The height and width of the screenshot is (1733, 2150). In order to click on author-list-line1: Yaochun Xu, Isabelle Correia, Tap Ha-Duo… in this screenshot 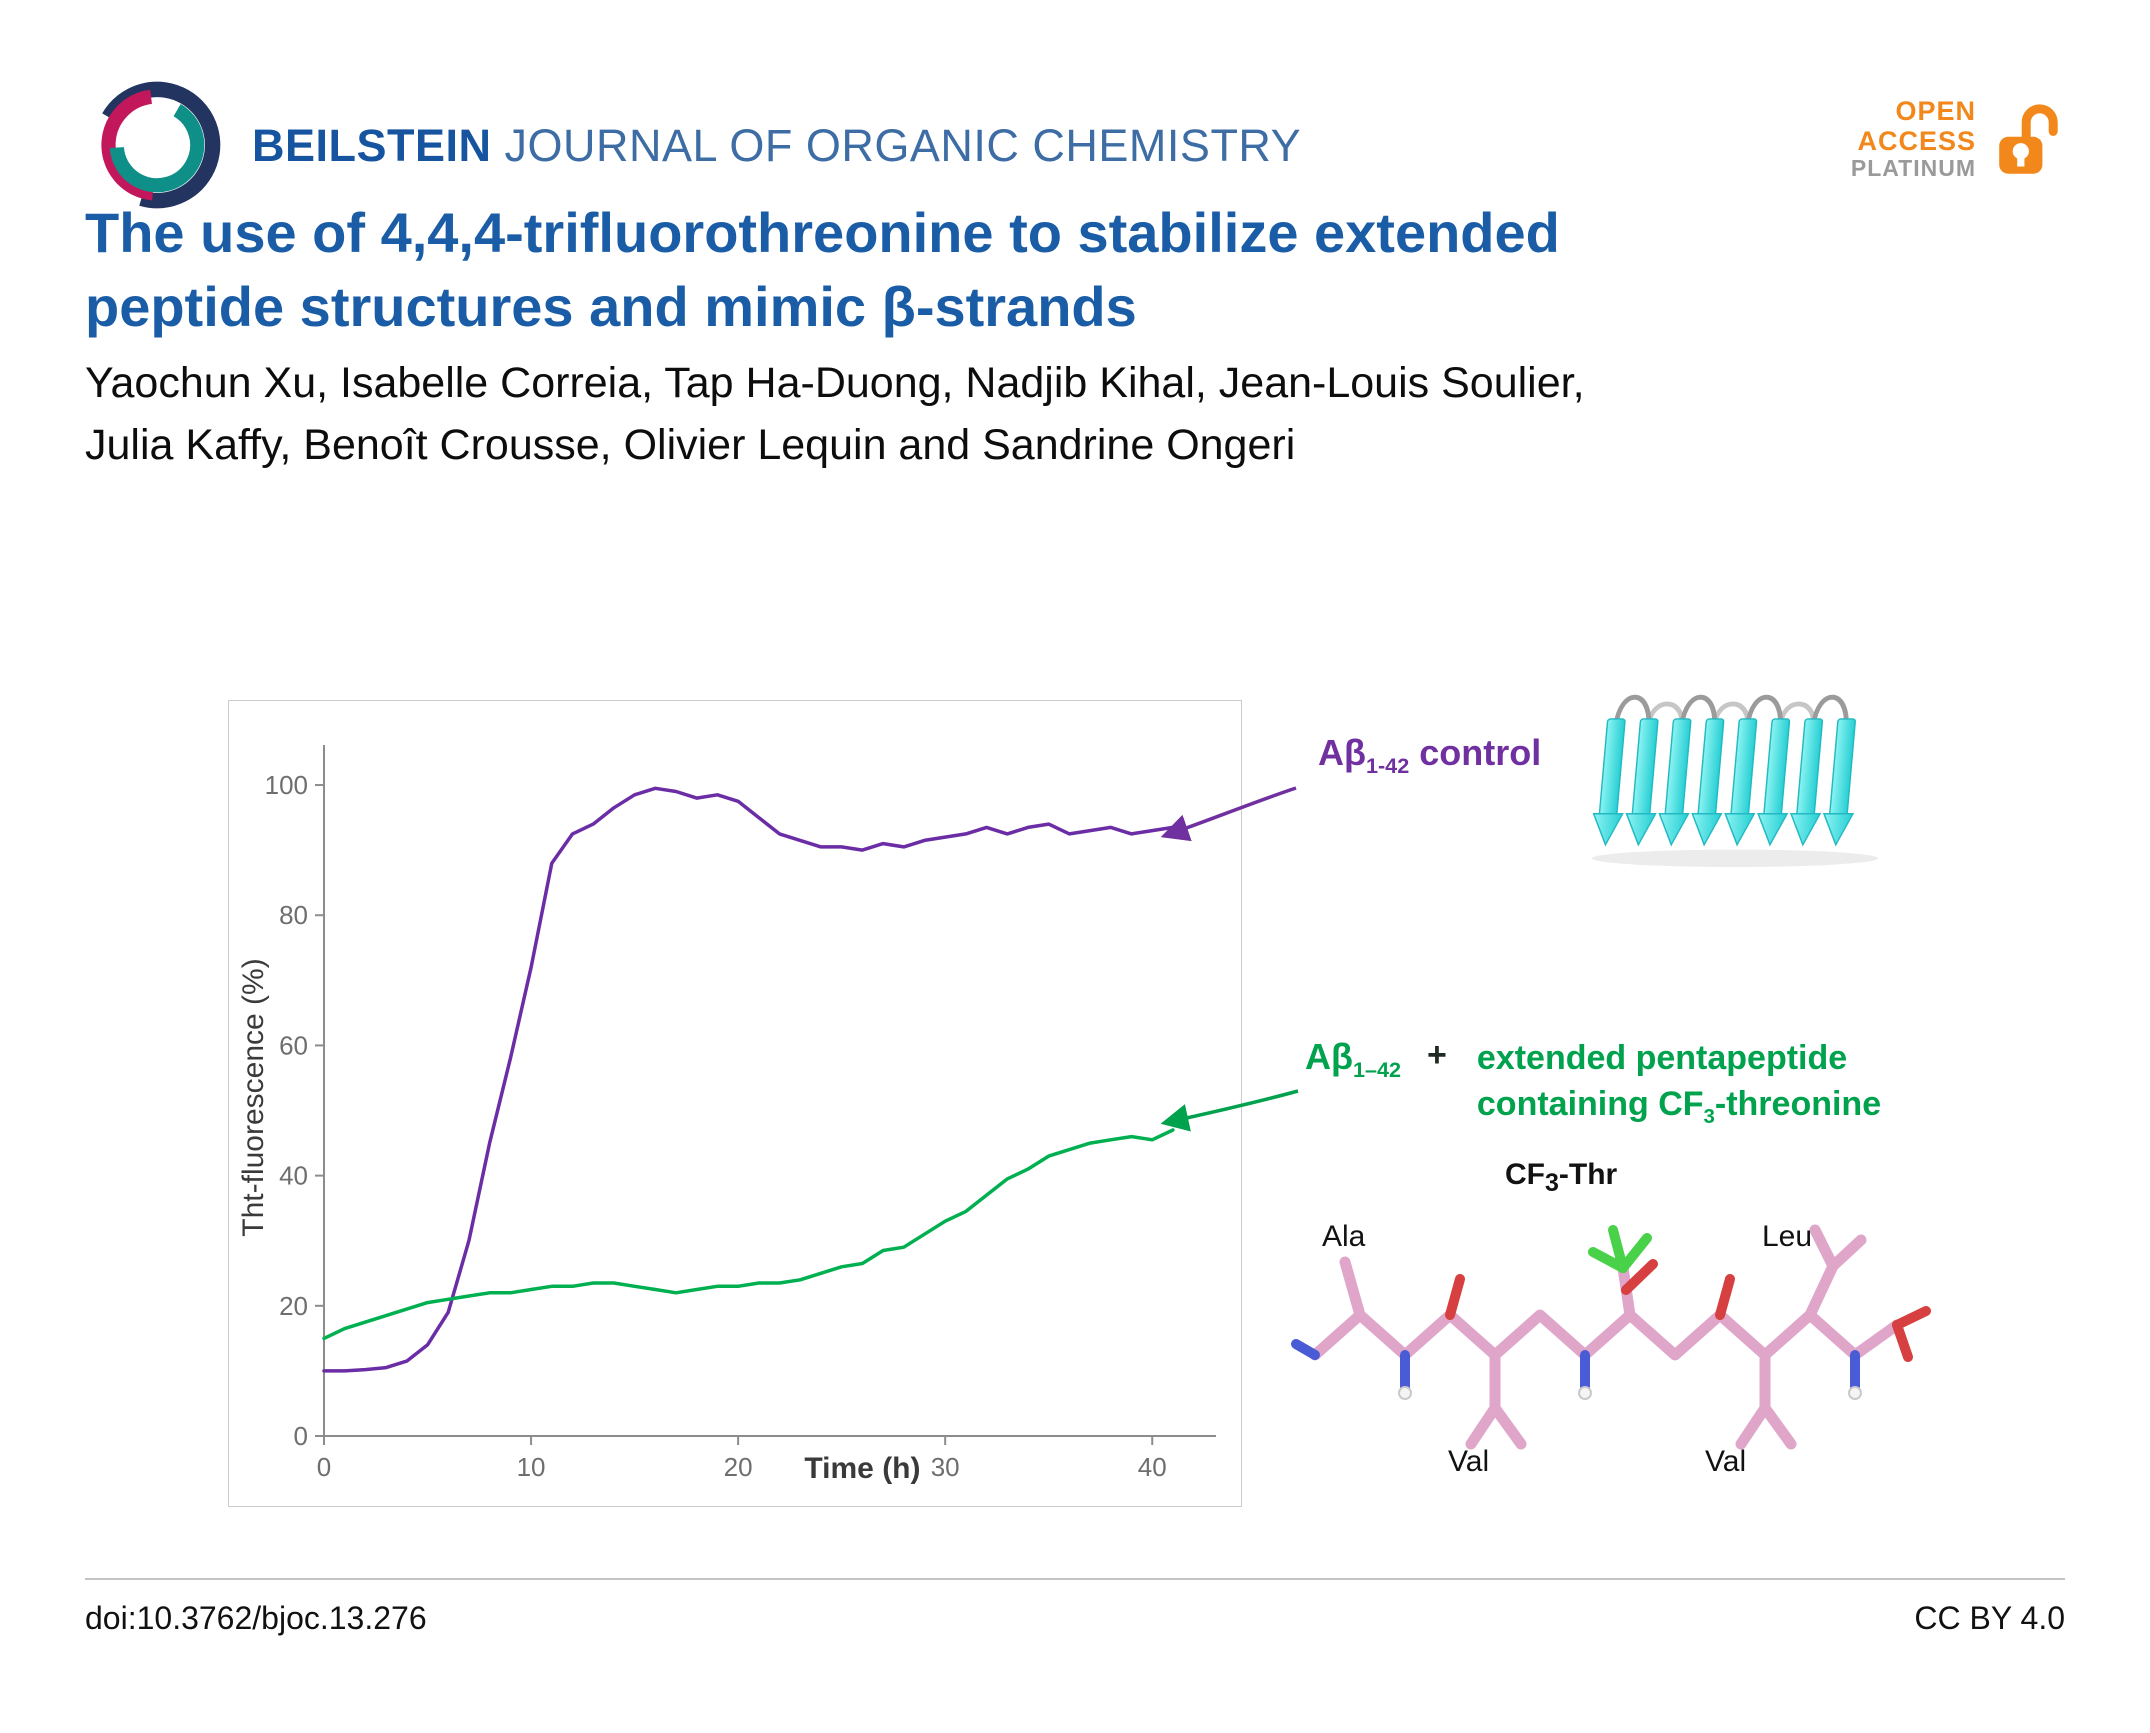, I will do `click(835, 383)`.